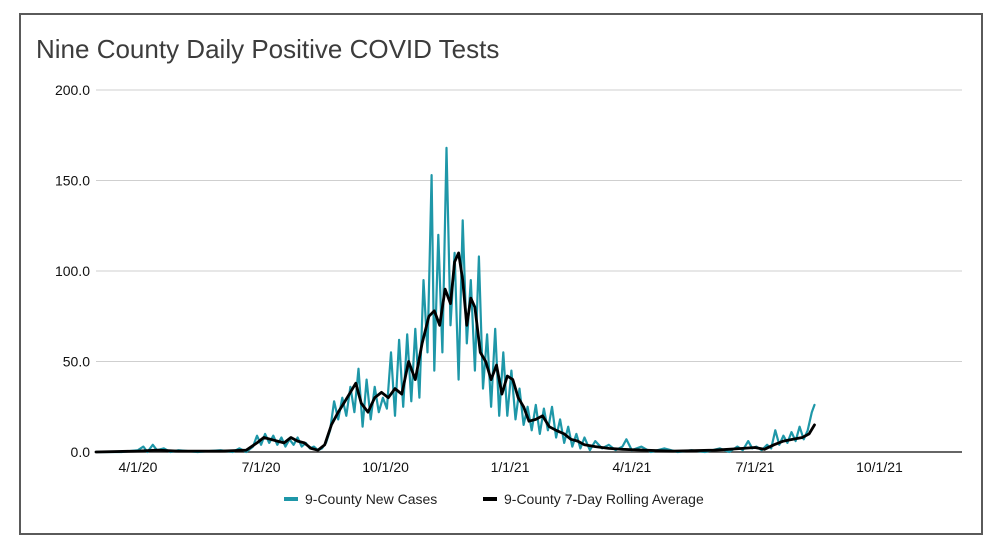 This screenshot has width=1005, height=552. I want to click on x-tick-label: 10/1/20, so click(385, 467).